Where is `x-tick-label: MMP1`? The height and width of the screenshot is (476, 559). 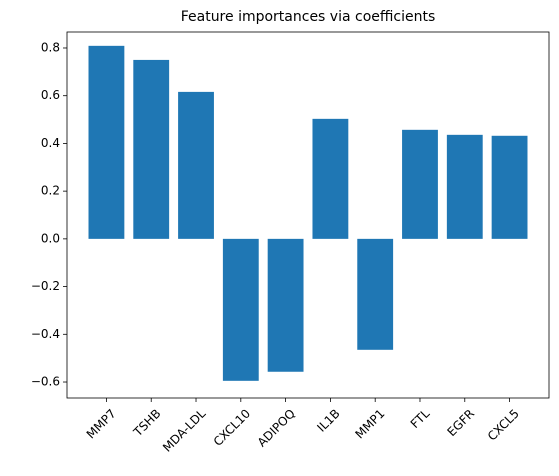 x-tick-label: MMP1 is located at coordinates (369, 423).